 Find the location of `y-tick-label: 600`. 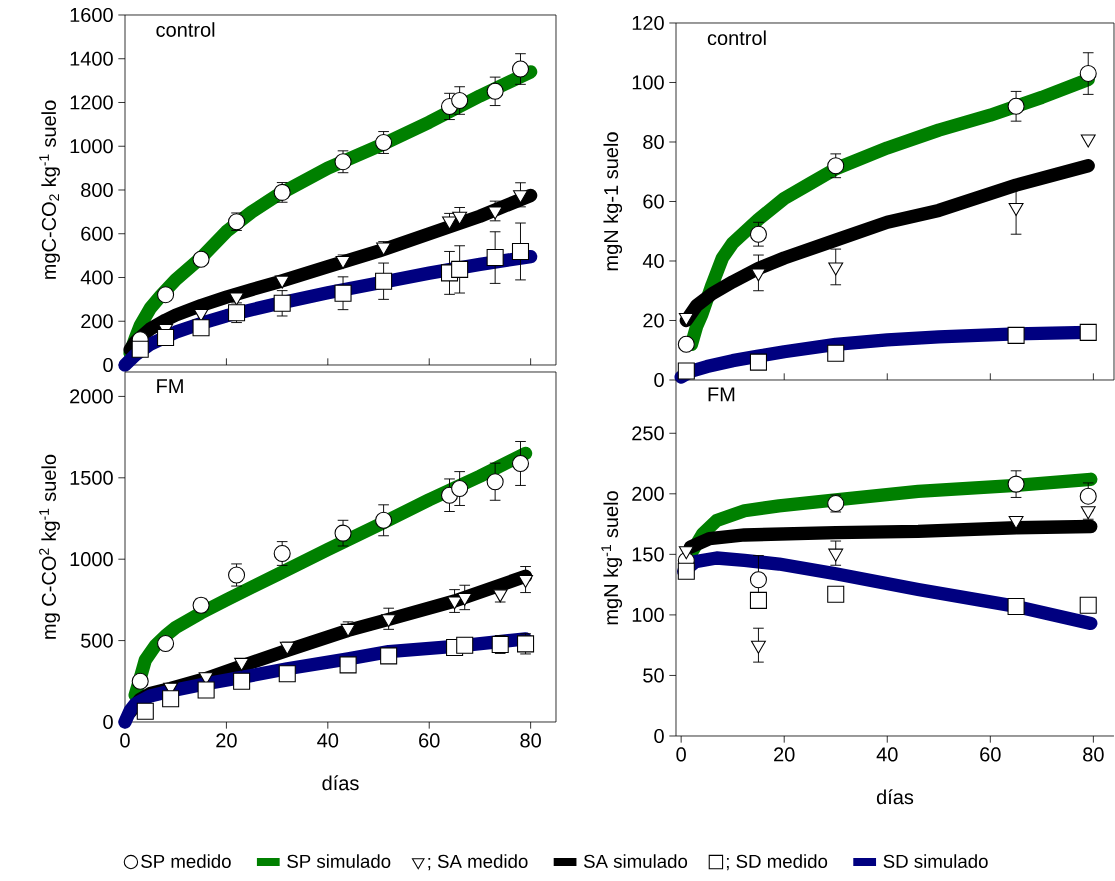

y-tick-label: 600 is located at coordinates (97, 233).